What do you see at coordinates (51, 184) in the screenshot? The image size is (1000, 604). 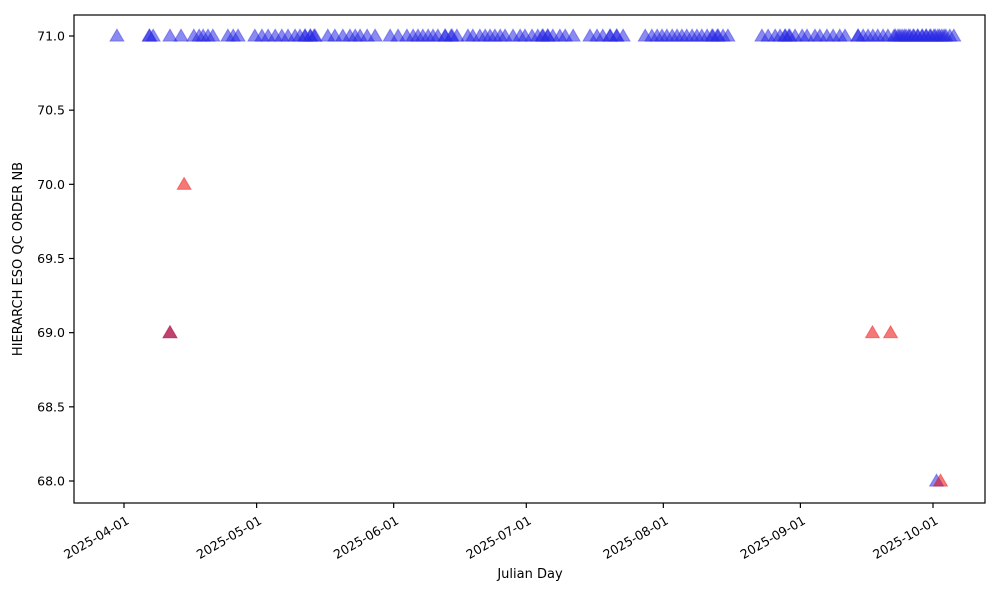 I see `y-tick-label: 70.0` at bounding box center [51, 184].